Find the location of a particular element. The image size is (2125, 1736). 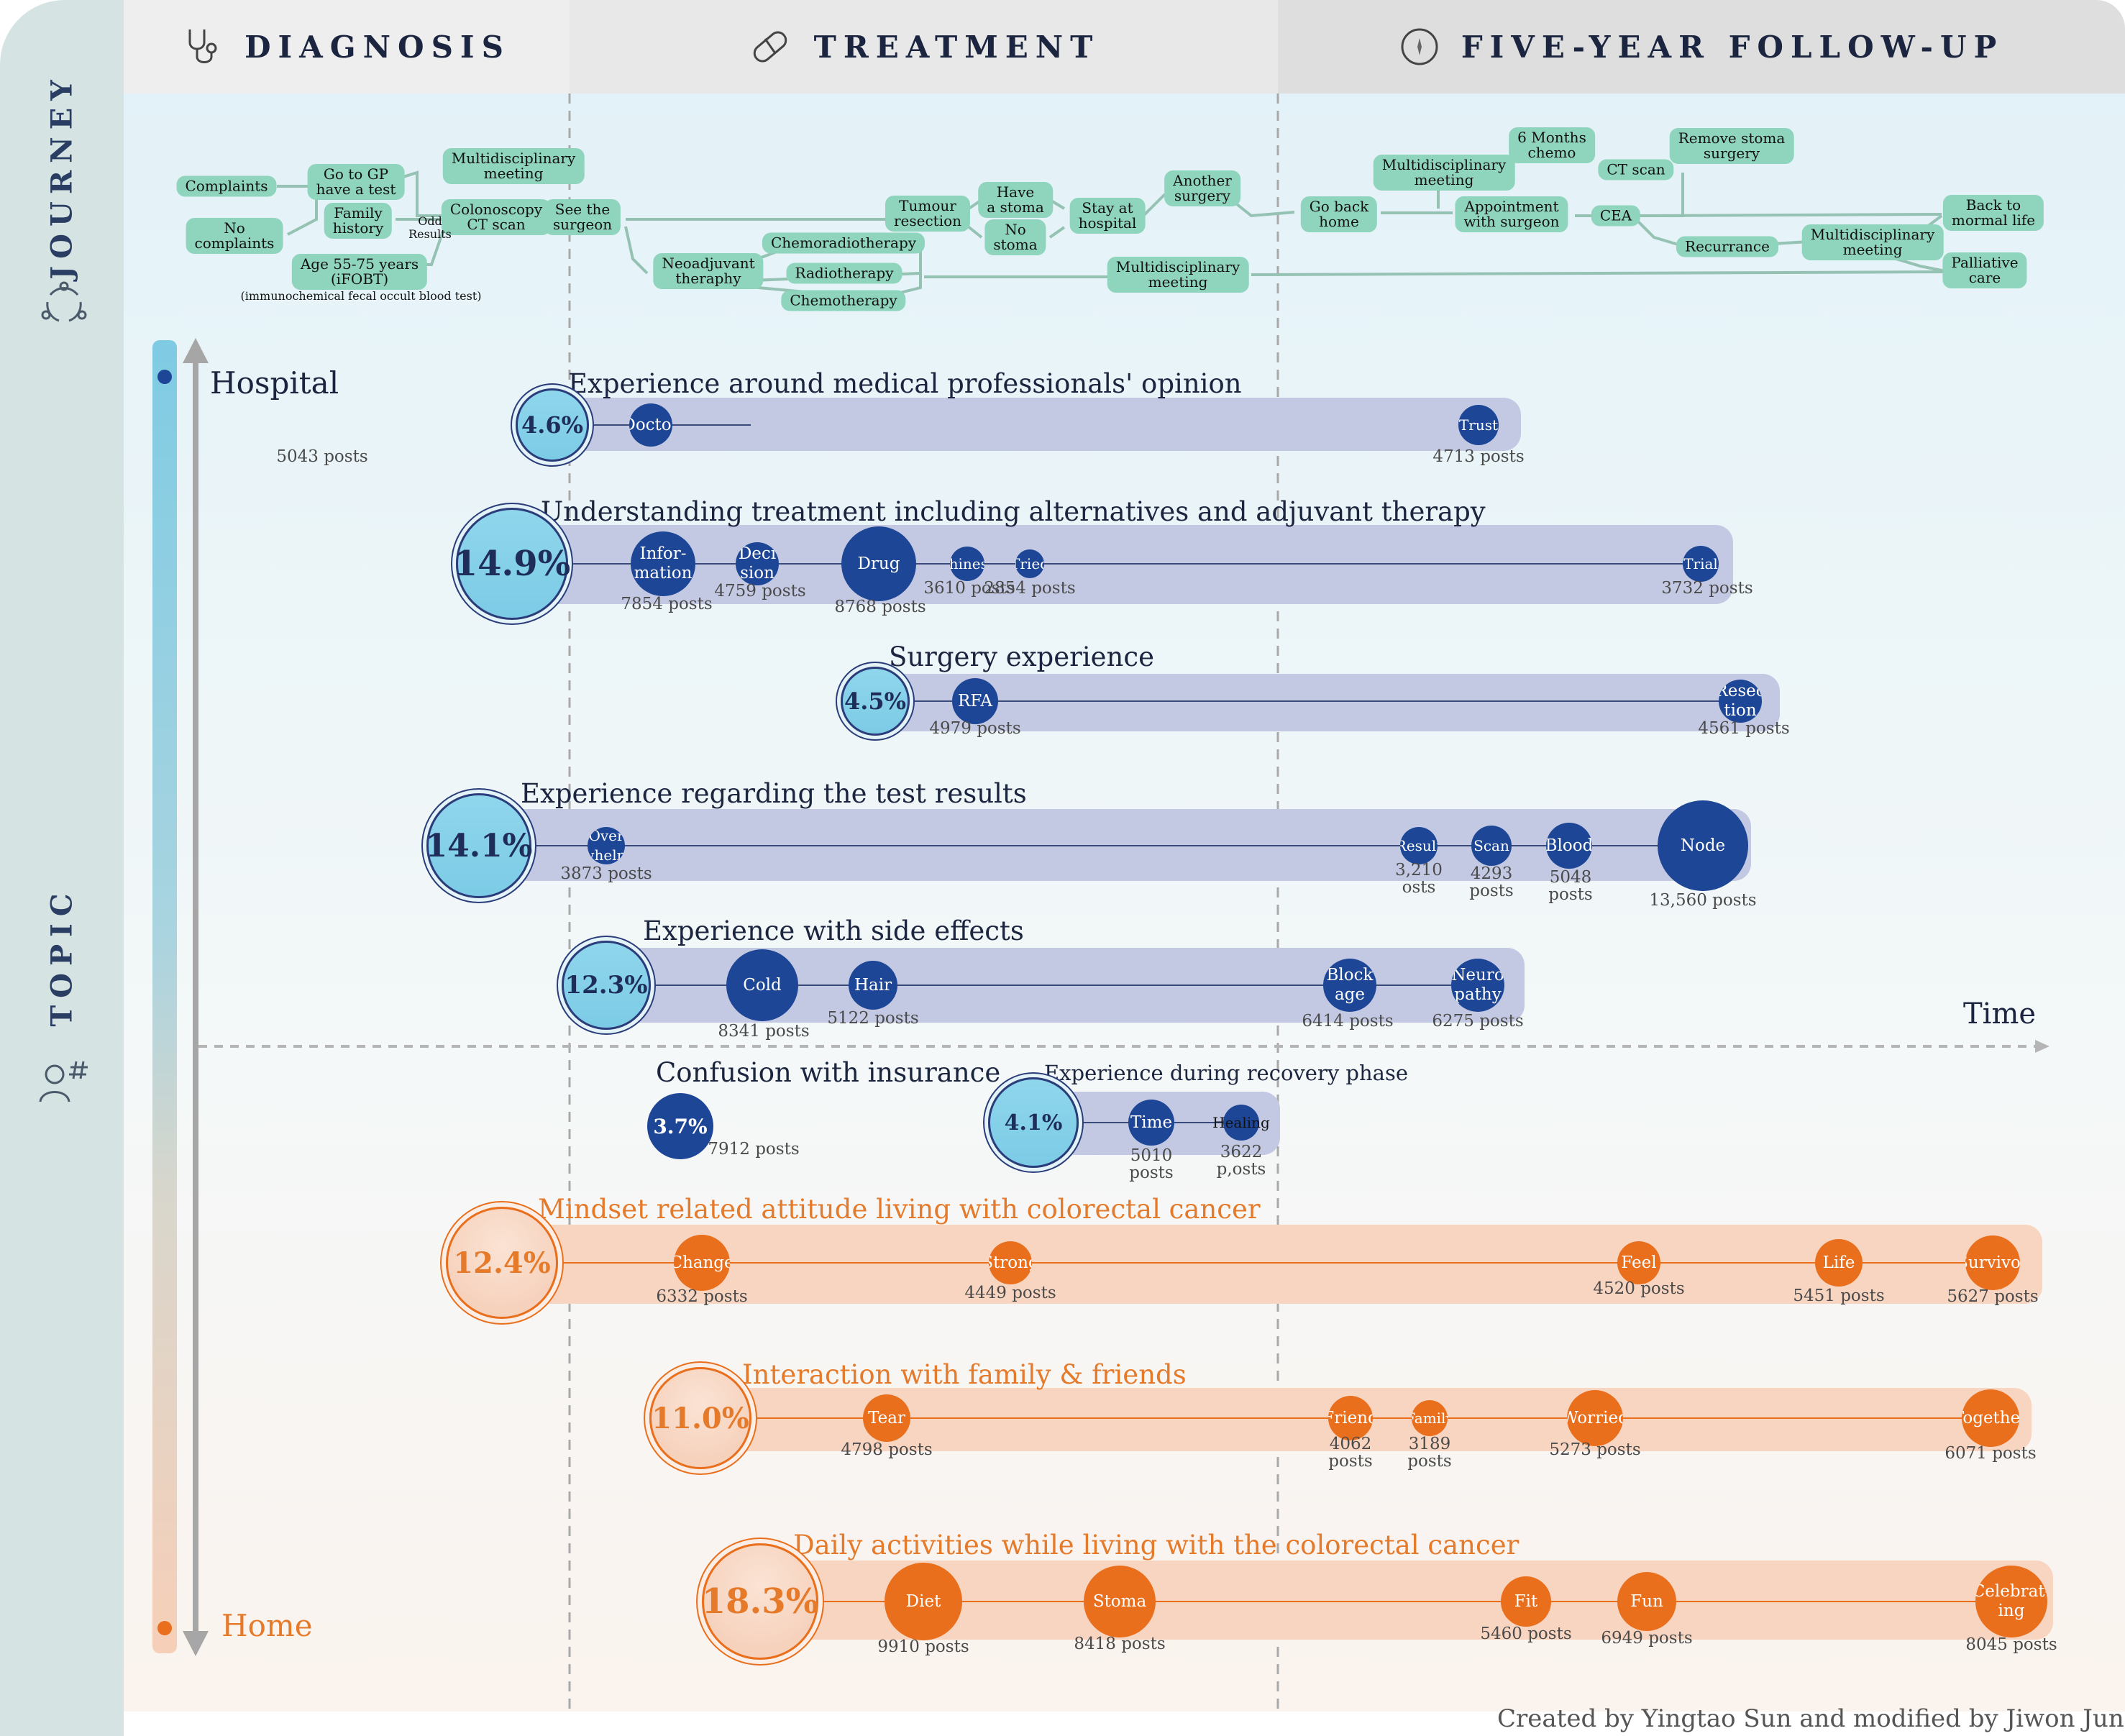

diagnosis-header-bg is located at coordinates (347, 47).